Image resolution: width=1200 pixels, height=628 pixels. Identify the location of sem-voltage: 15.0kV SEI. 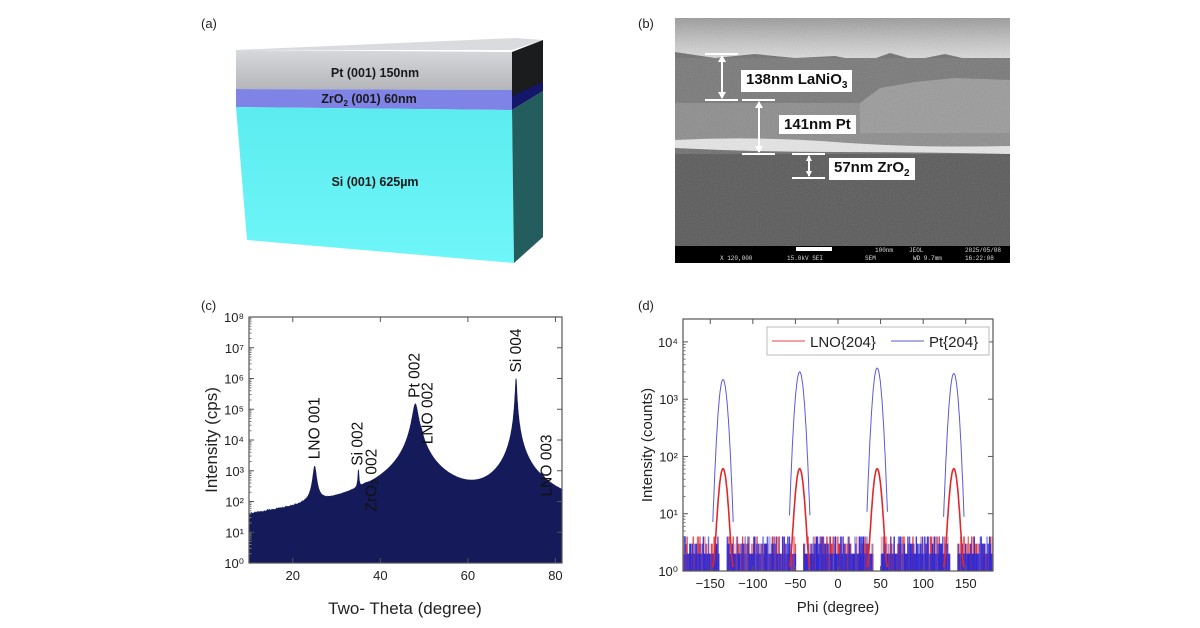
(805, 258).